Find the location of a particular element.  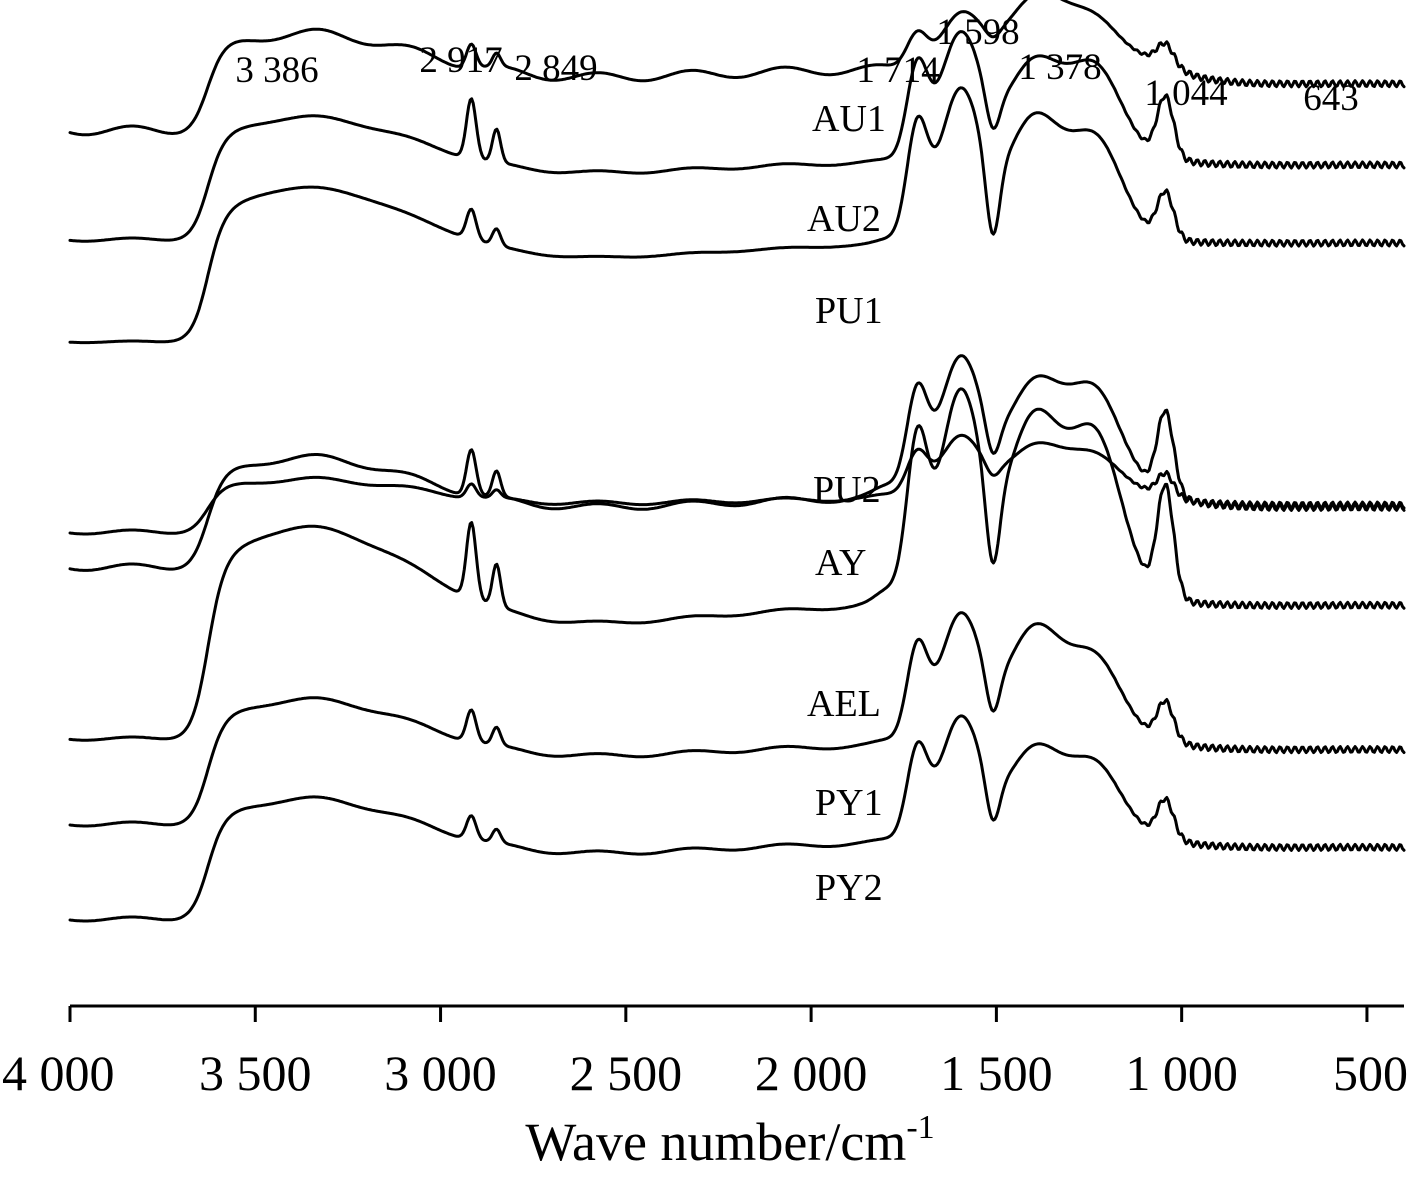

peak-label-0: 3 386 is located at coordinates (276, 70).